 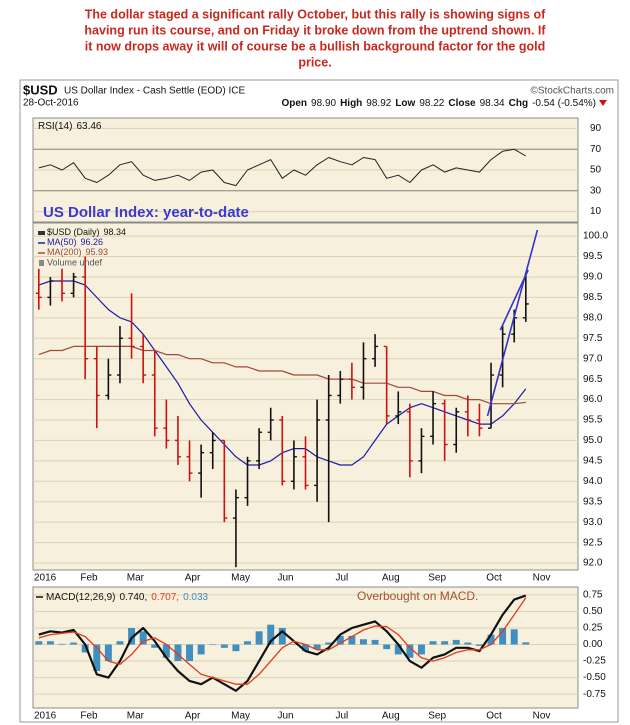 What do you see at coordinates (351, 103) in the screenshot?
I see `quote-part: High` at bounding box center [351, 103].